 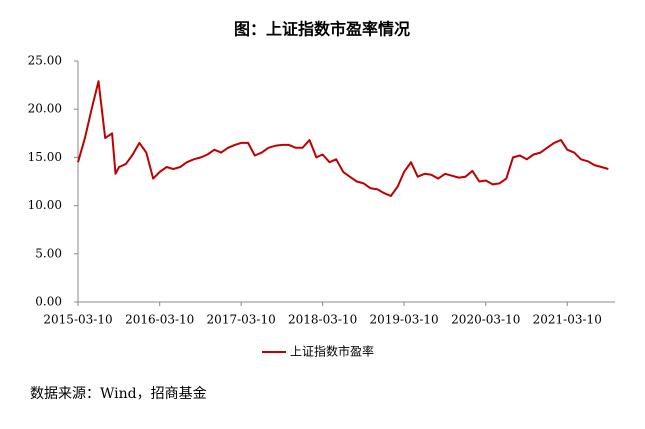 What do you see at coordinates (45, 157) in the screenshot?
I see `y-tick-label: 15.00` at bounding box center [45, 157].